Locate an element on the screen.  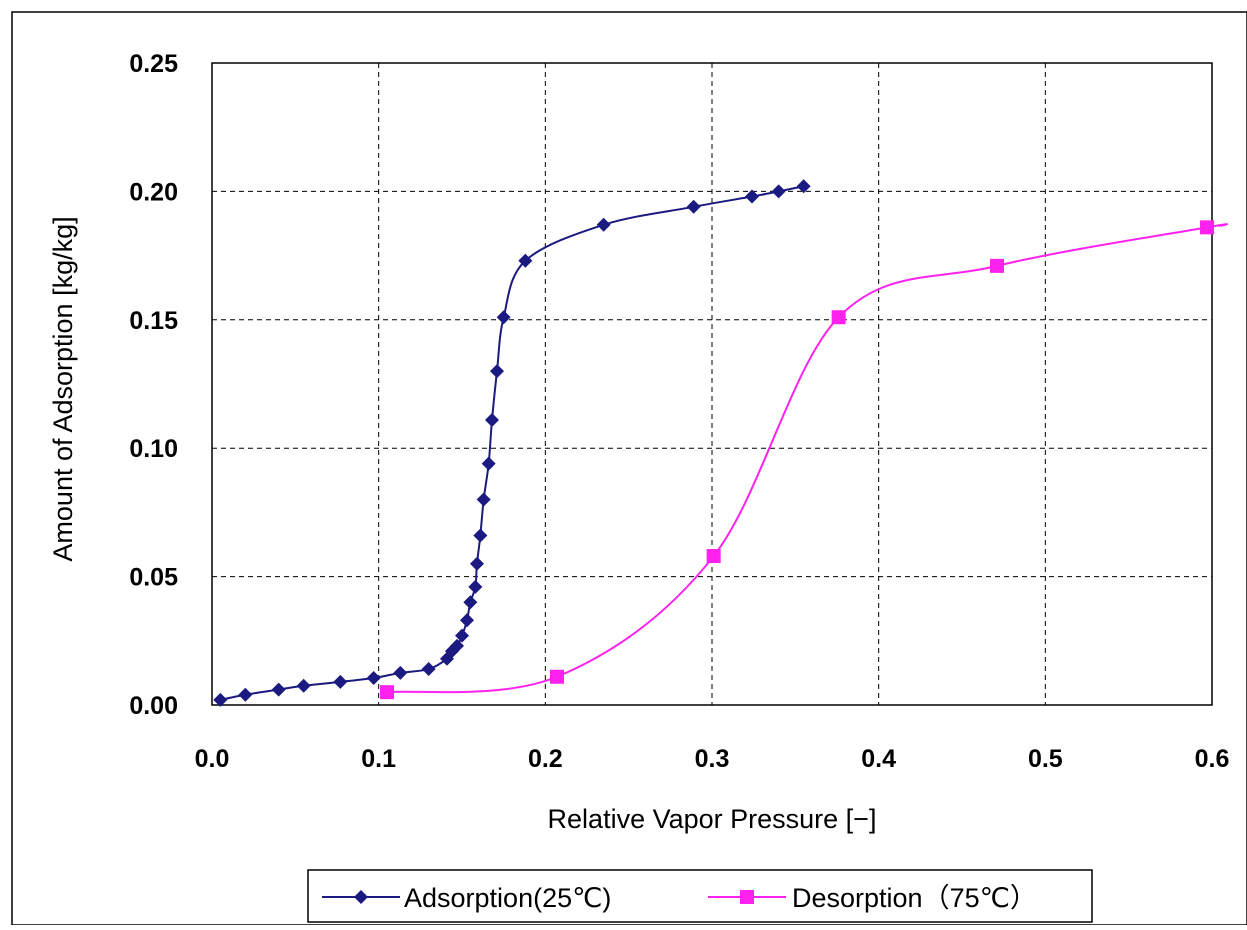
legend: Adsorption(25℃) Desorption（75℃） is located at coordinates (700, 896).